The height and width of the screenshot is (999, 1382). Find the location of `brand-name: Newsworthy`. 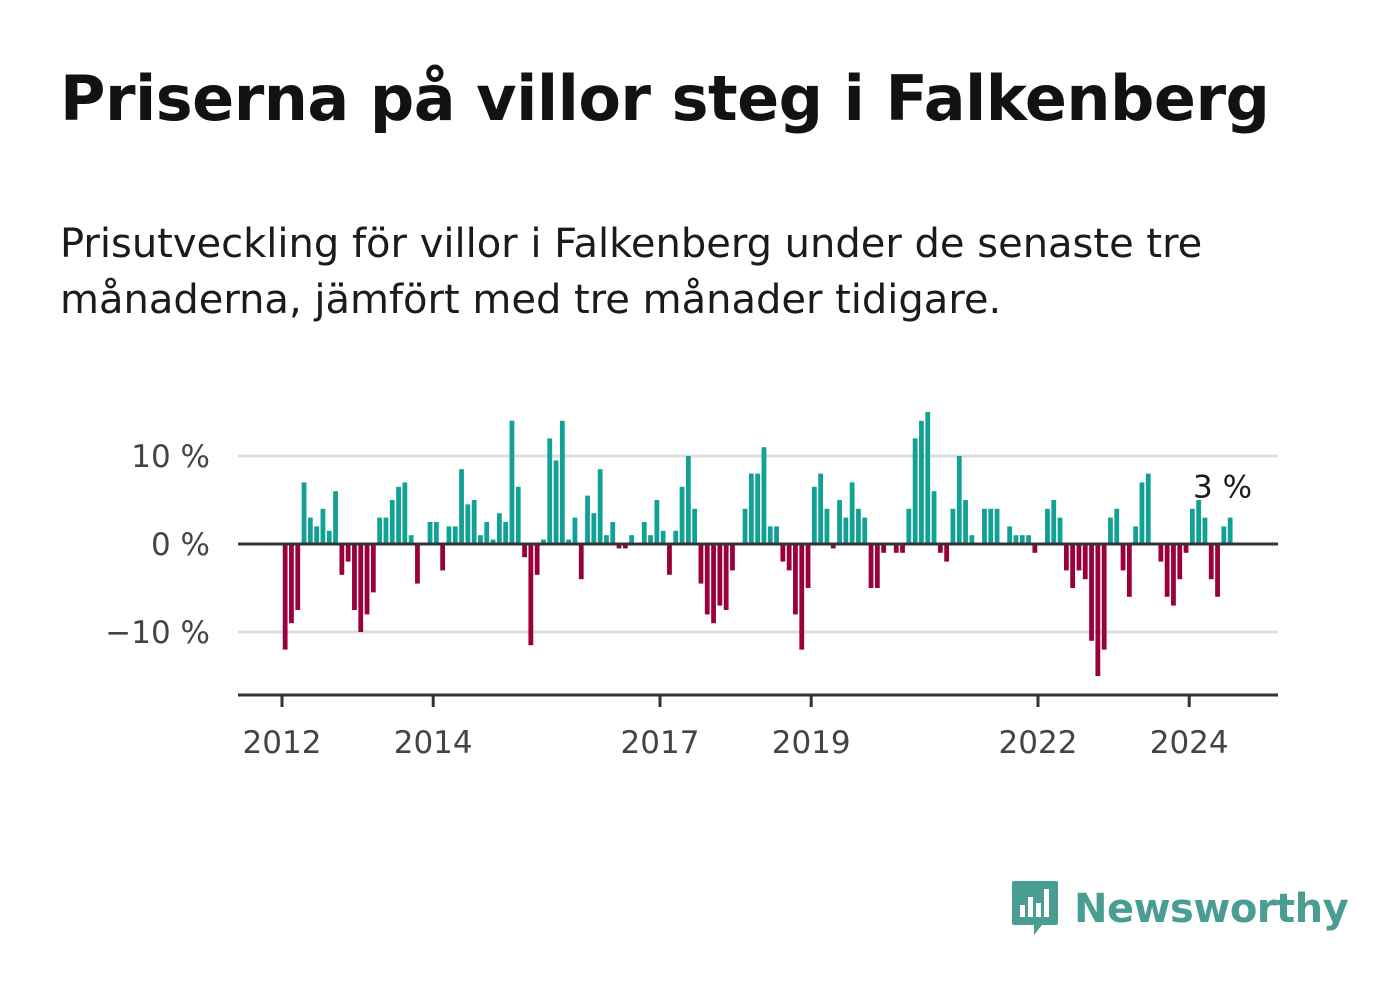

brand-name: Newsworthy is located at coordinates (1211, 909).